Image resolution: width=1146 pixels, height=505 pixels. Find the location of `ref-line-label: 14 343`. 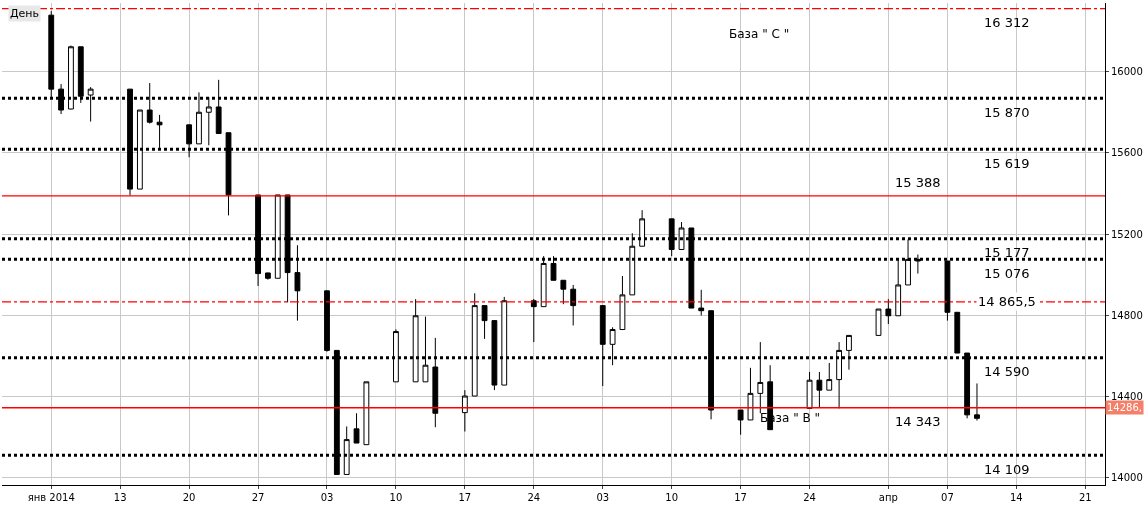

ref-line-label: 14 343 is located at coordinates (918, 421).